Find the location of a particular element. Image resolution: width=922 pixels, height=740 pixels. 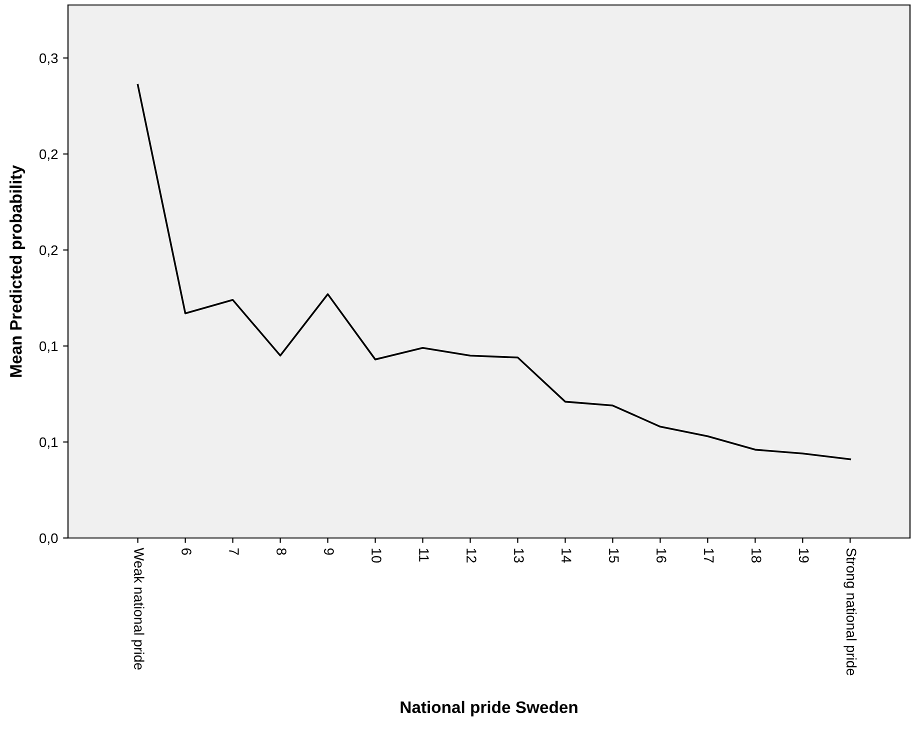

x-tick-label: 18 is located at coordinates (756, 555).